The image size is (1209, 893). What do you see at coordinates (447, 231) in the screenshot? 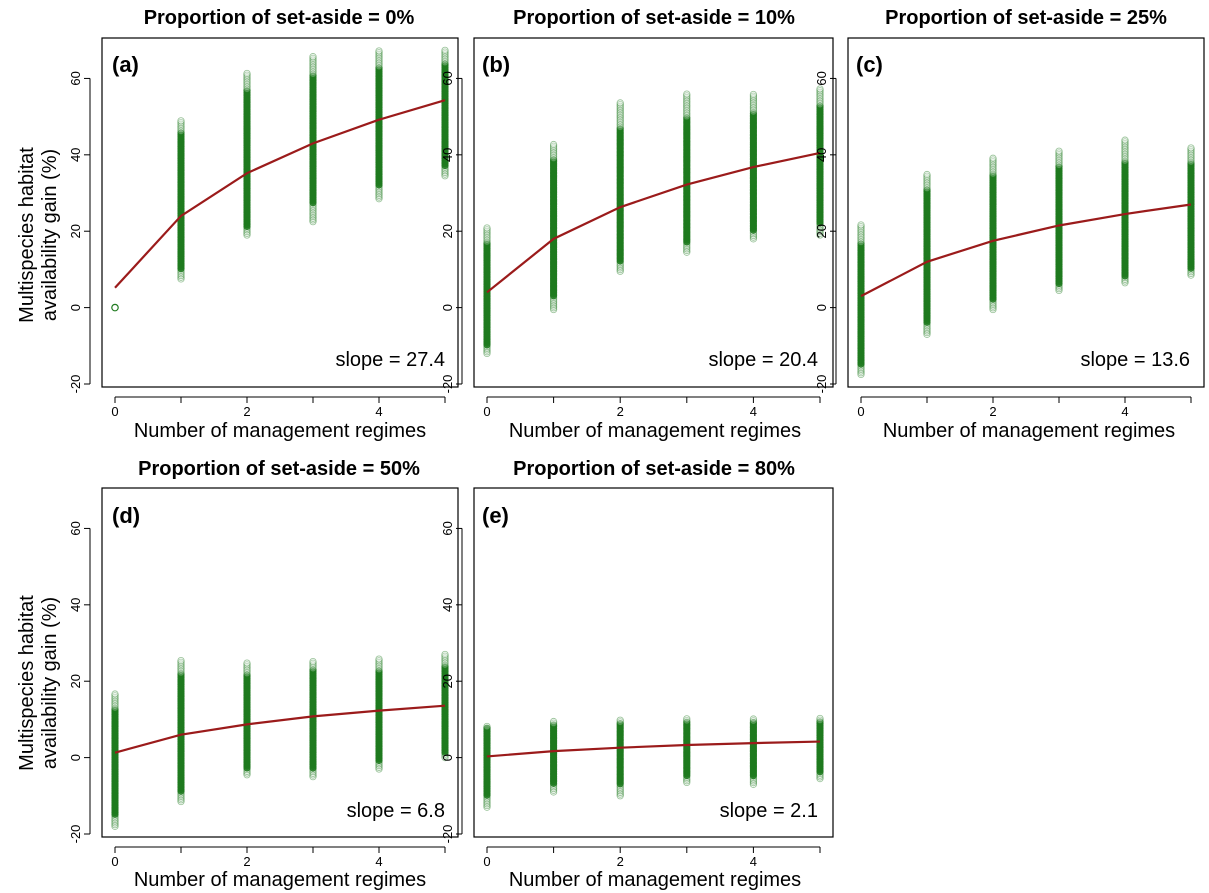
I see `y-tick-label: 20` at bounding box center [447, 231].